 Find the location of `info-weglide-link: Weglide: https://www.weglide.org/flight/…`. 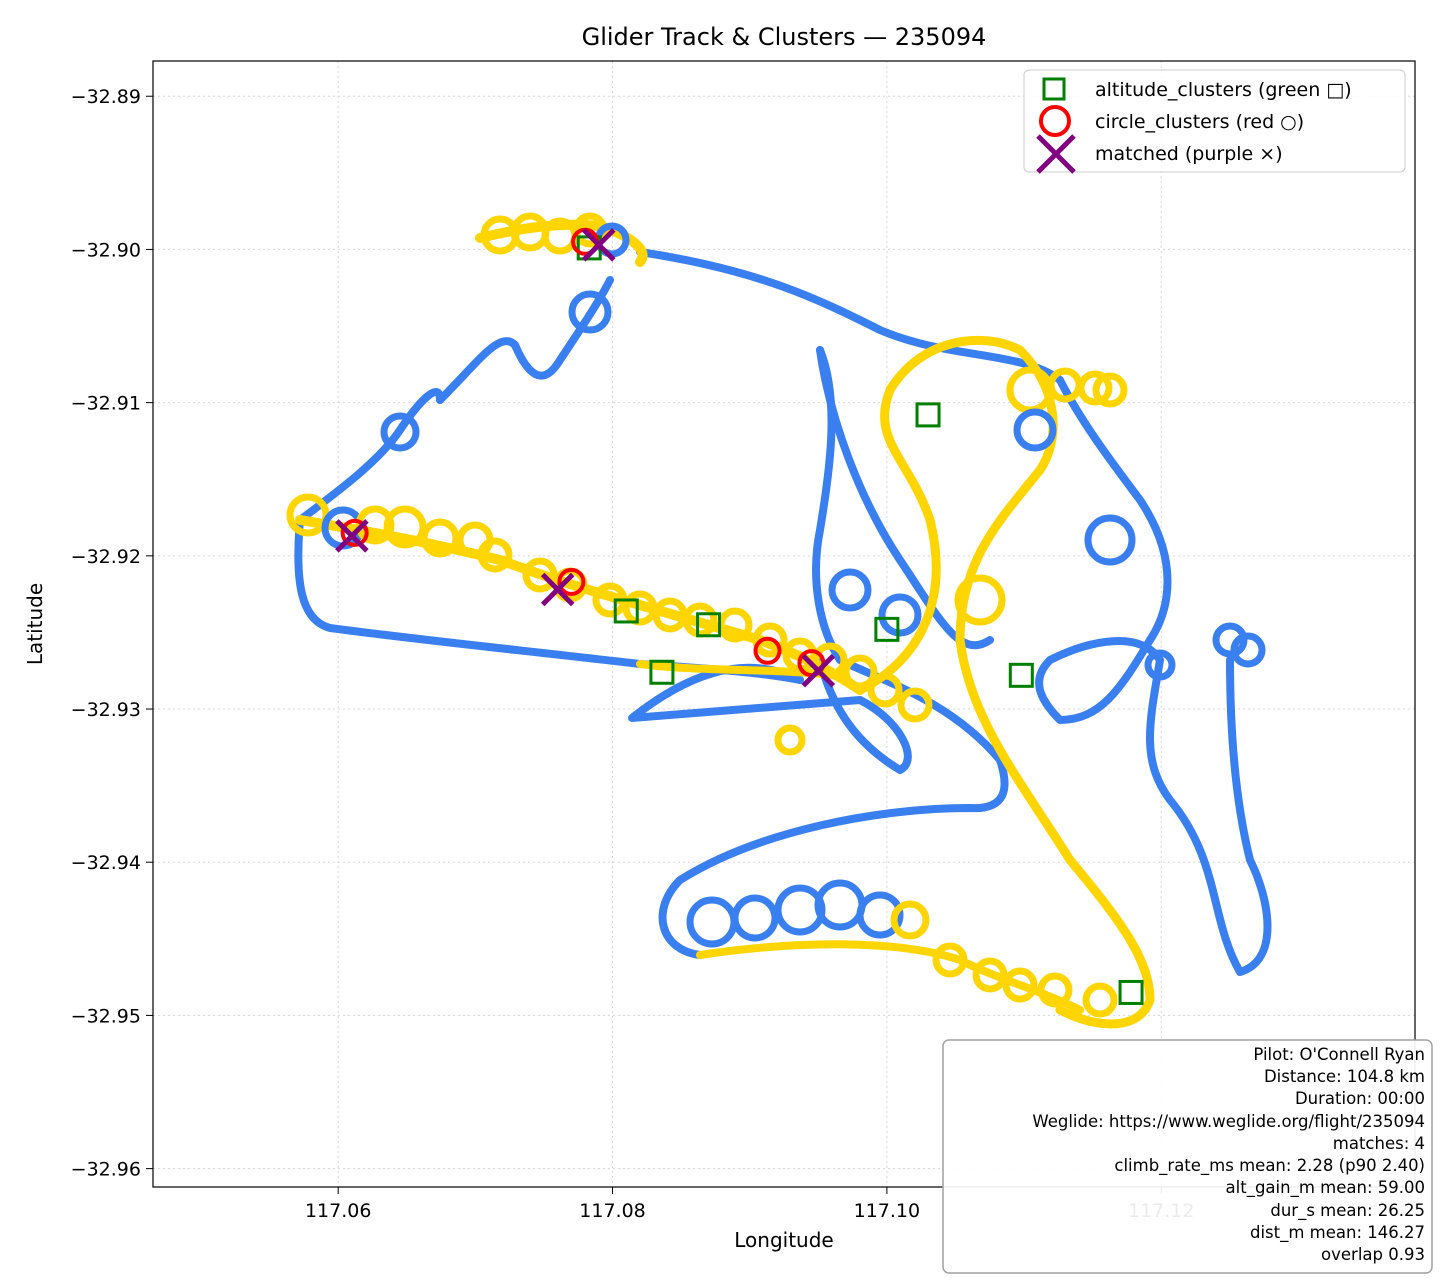

info-weglide-link: Weglide: https://www.weglide.org/flight/… is located at coordinates (1228, 1121).